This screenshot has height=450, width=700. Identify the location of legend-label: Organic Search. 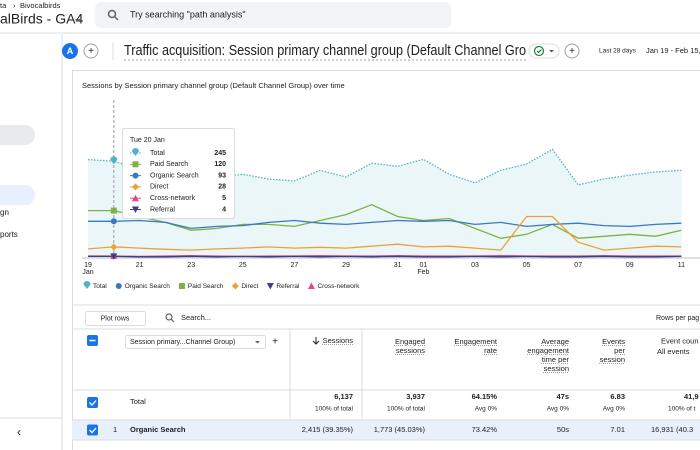
(148, 286).